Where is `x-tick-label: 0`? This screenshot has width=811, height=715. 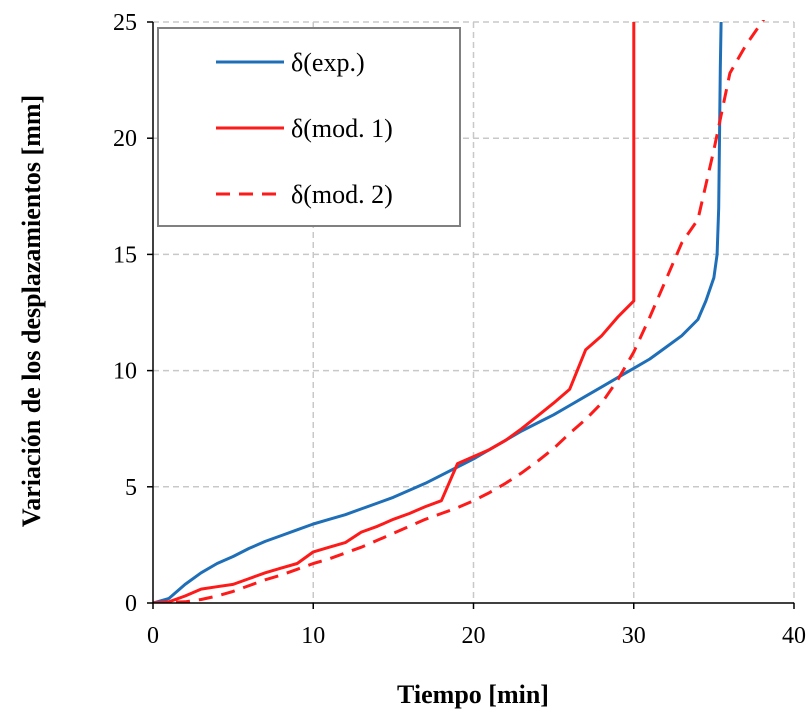 x-tick-label: 0 is located at coordinates (153, 636).